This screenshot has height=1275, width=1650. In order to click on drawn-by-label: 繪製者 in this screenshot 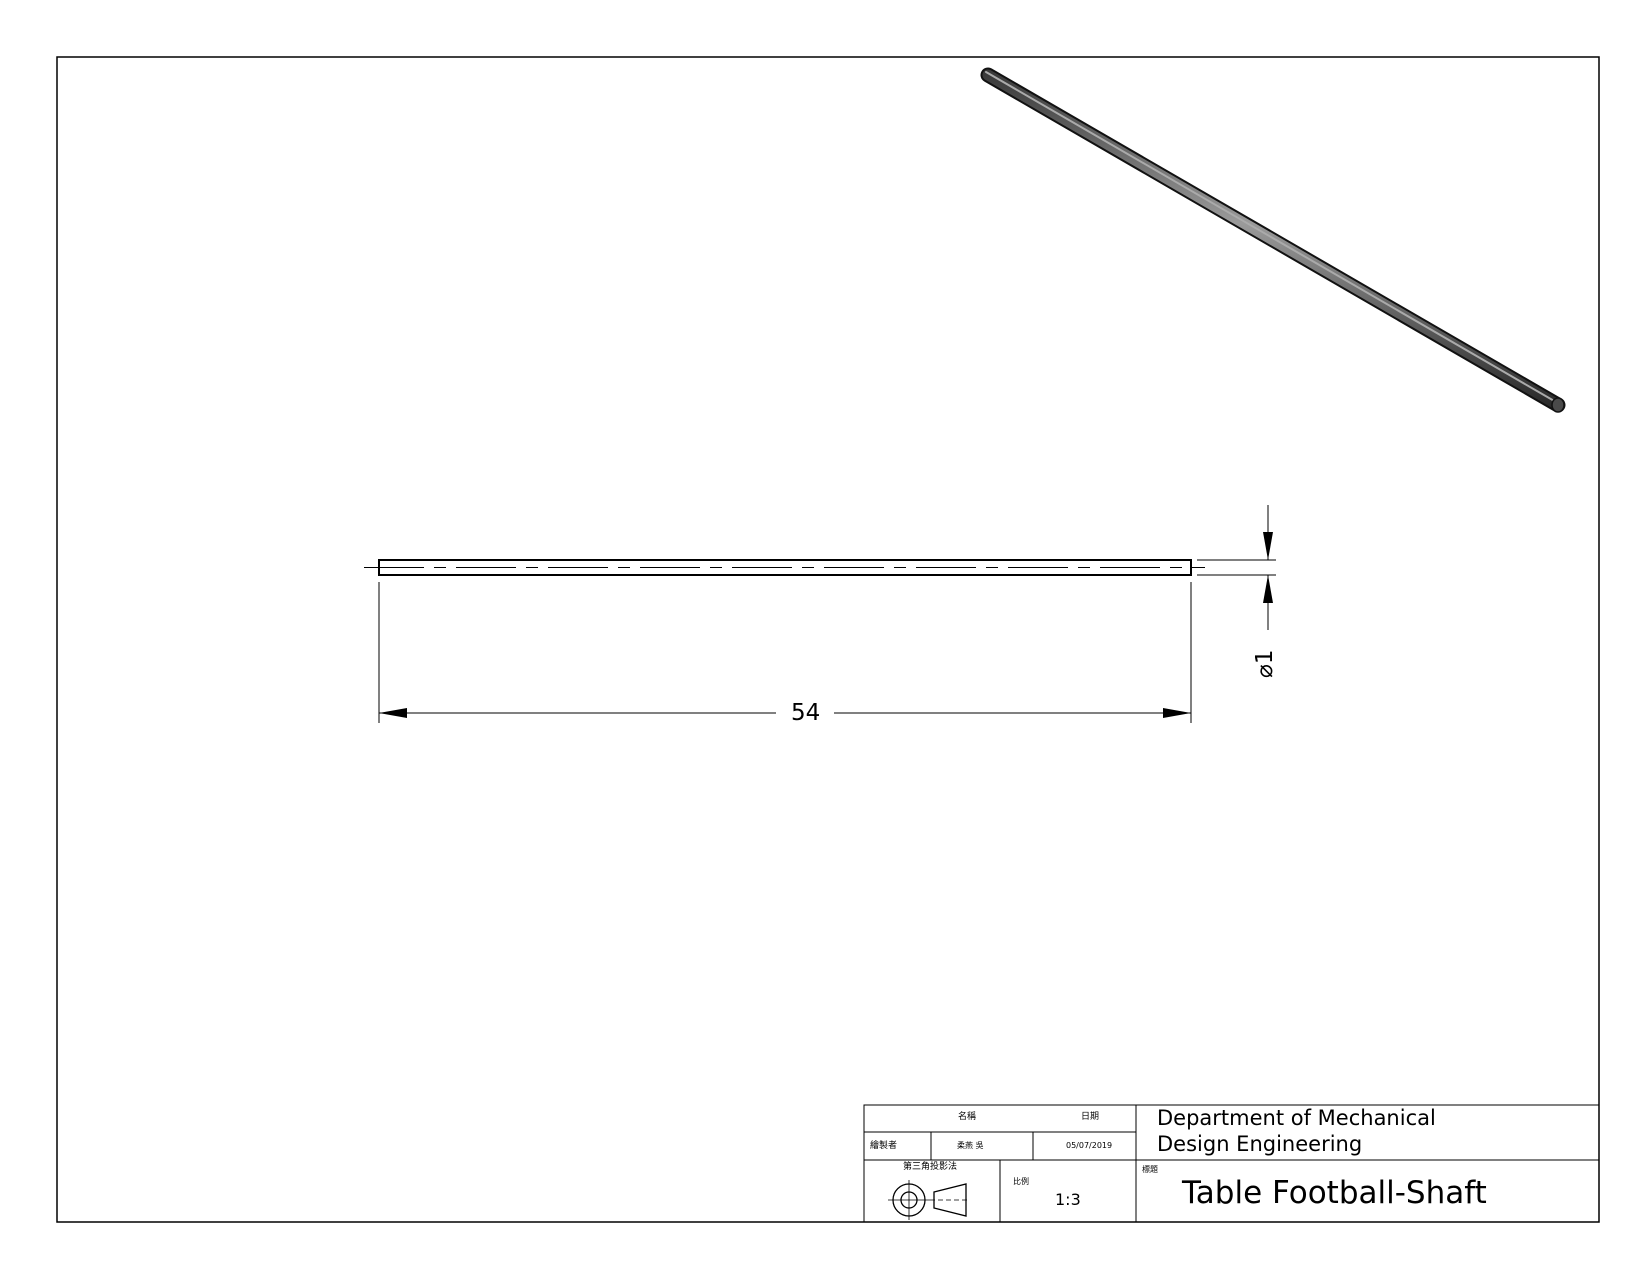, I will do `click(884, 1146)`.